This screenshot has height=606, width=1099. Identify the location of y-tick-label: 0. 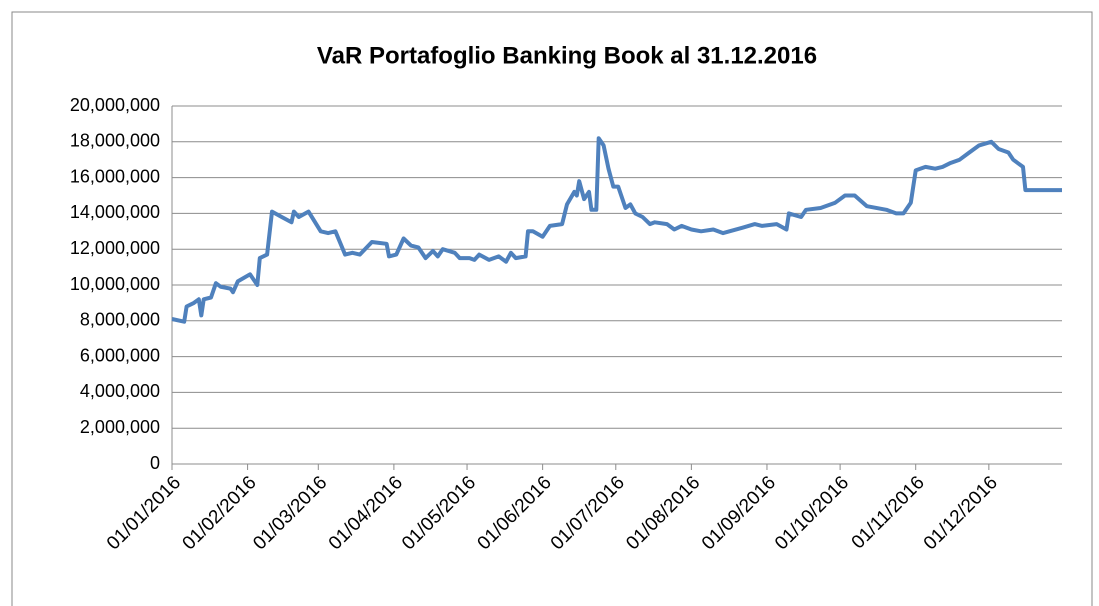
(155, 463).